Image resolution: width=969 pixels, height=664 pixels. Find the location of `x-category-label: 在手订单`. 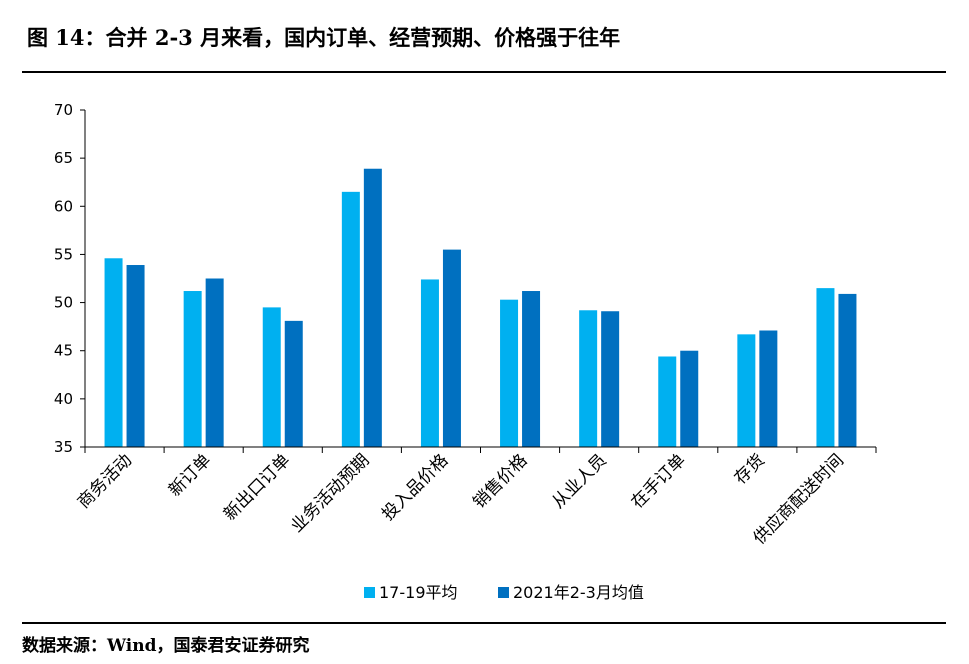

x-category-label: 在手订单 is located at coordinates (659, 481).